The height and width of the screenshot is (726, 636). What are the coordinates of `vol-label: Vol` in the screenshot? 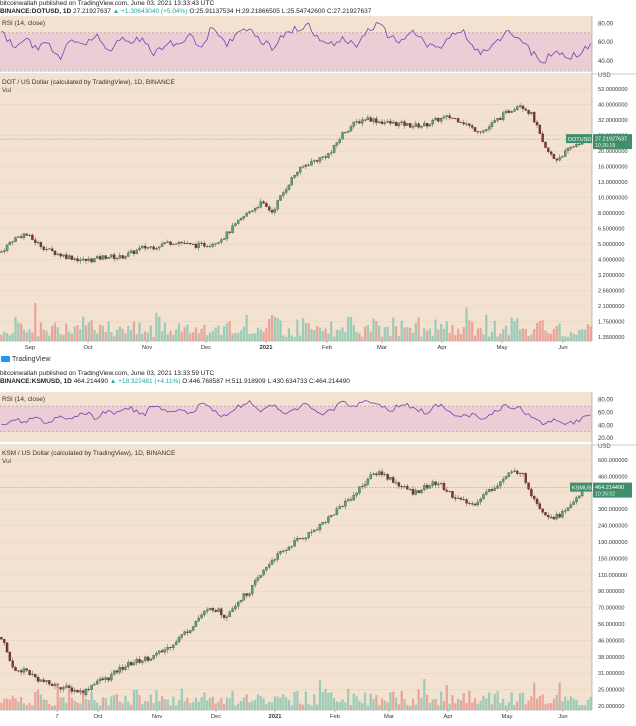 It's located at (7, 461).